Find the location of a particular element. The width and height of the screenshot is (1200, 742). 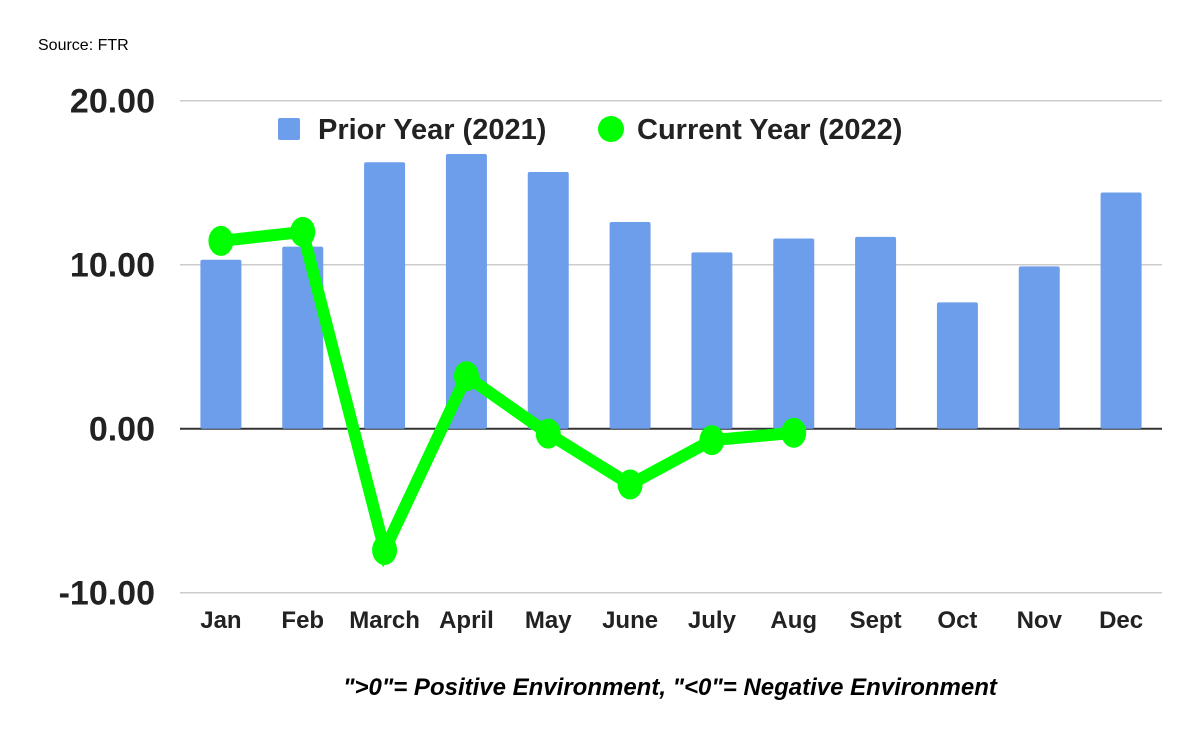

x-tick-label: Aug is located at coordinates (793, 620).